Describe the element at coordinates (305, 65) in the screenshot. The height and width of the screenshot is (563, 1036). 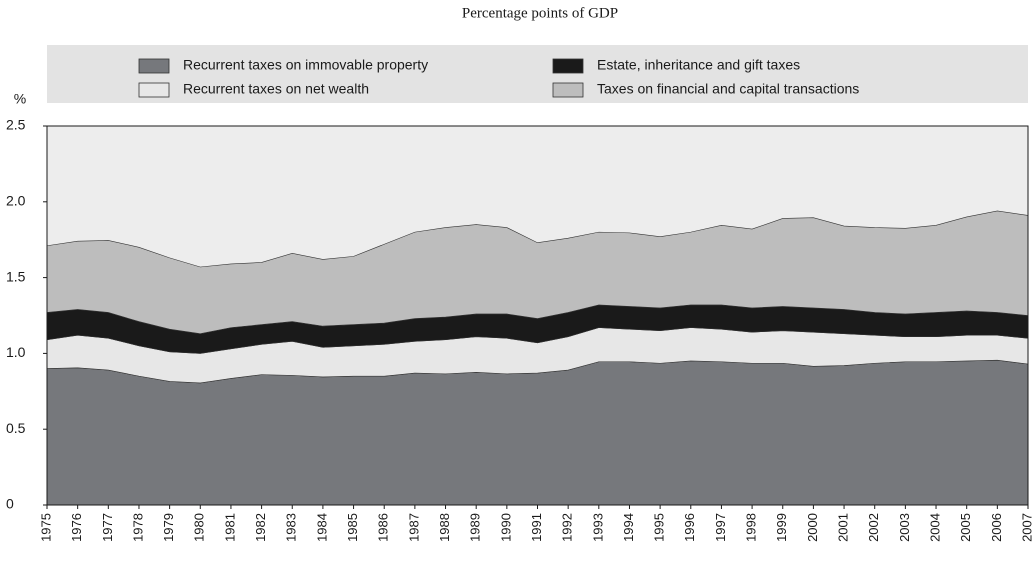
I see `legend-label: Recurrent taxes on immovable property` at that location.